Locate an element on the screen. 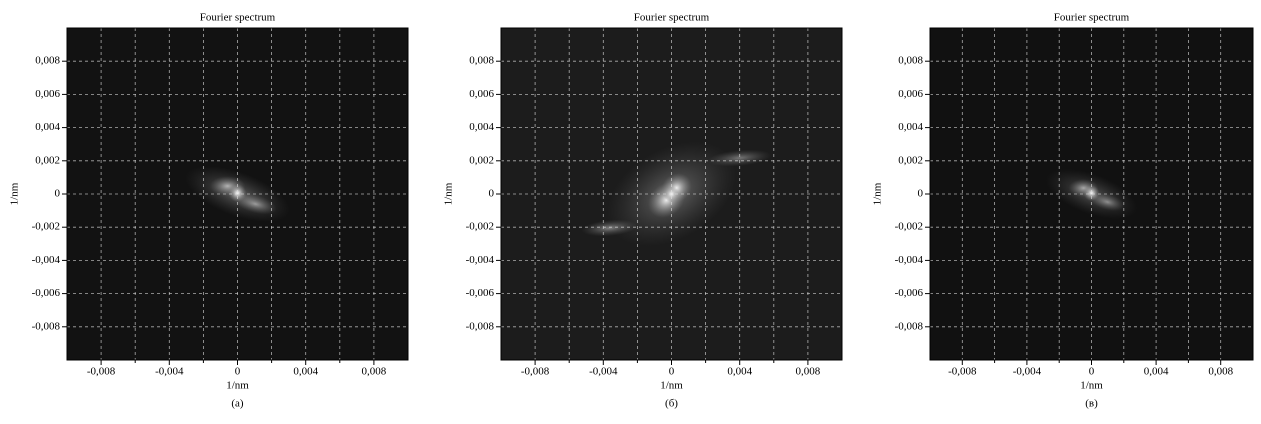  caption: (в) is located at coordinates (1091, 404).